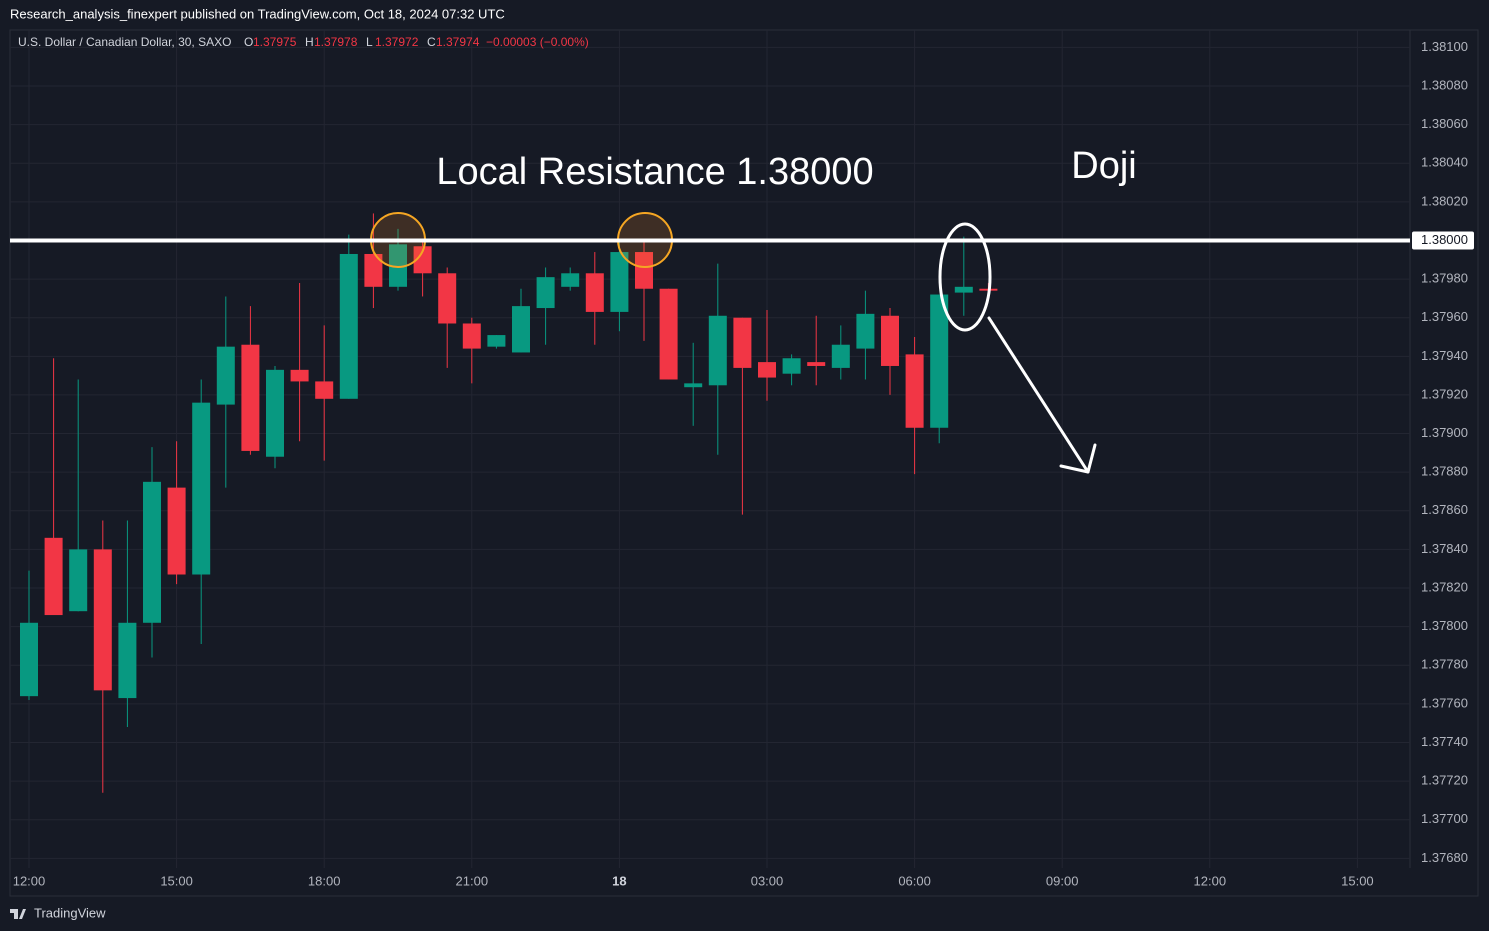 The image size is (1489, 931). I want to click on y-tick-label: 1.38060, so click(1444, 123).